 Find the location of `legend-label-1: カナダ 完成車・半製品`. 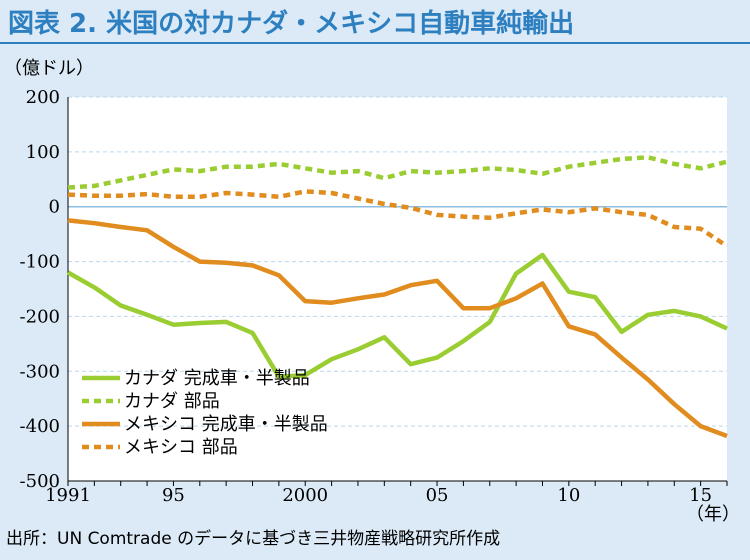

legend-label-1: カナダ 完成車・半製品 is located at coordinates (217, 378).